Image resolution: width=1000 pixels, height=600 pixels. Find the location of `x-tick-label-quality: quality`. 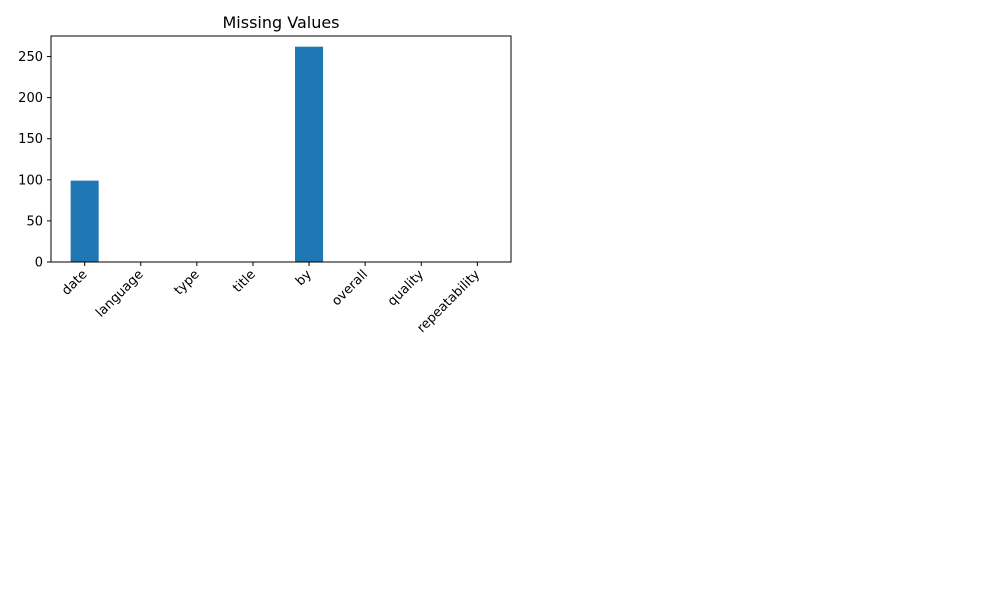

x-tick-label-quality: quality is located at coordinates (406, 288).